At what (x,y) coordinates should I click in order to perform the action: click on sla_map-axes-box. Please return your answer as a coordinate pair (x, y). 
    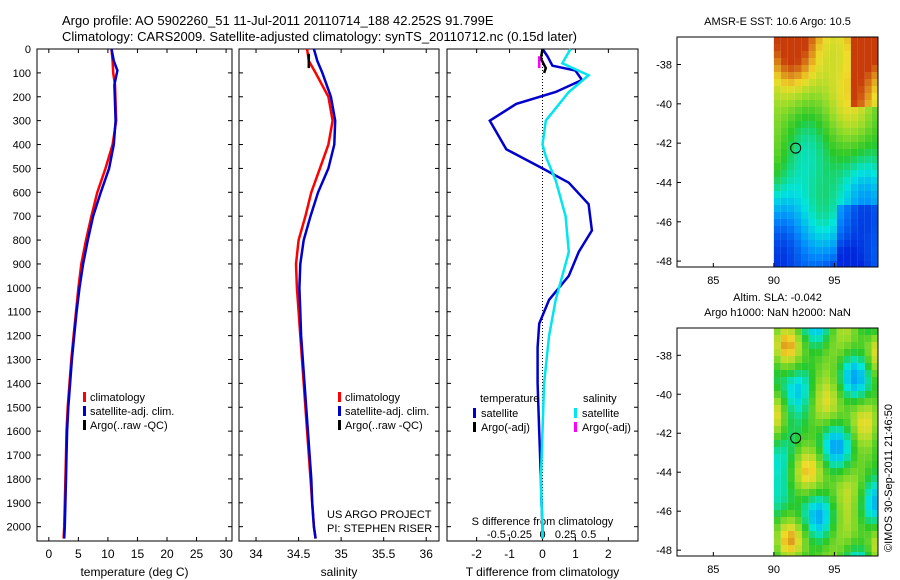
    Looking at the image, I should click on (777, 442).